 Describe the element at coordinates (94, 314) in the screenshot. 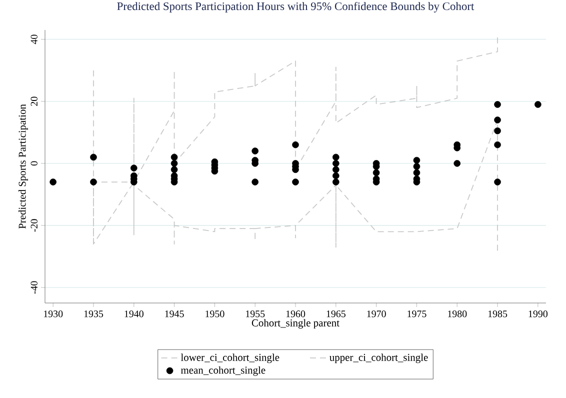

I see `x-tick-label: 1935` at that location.